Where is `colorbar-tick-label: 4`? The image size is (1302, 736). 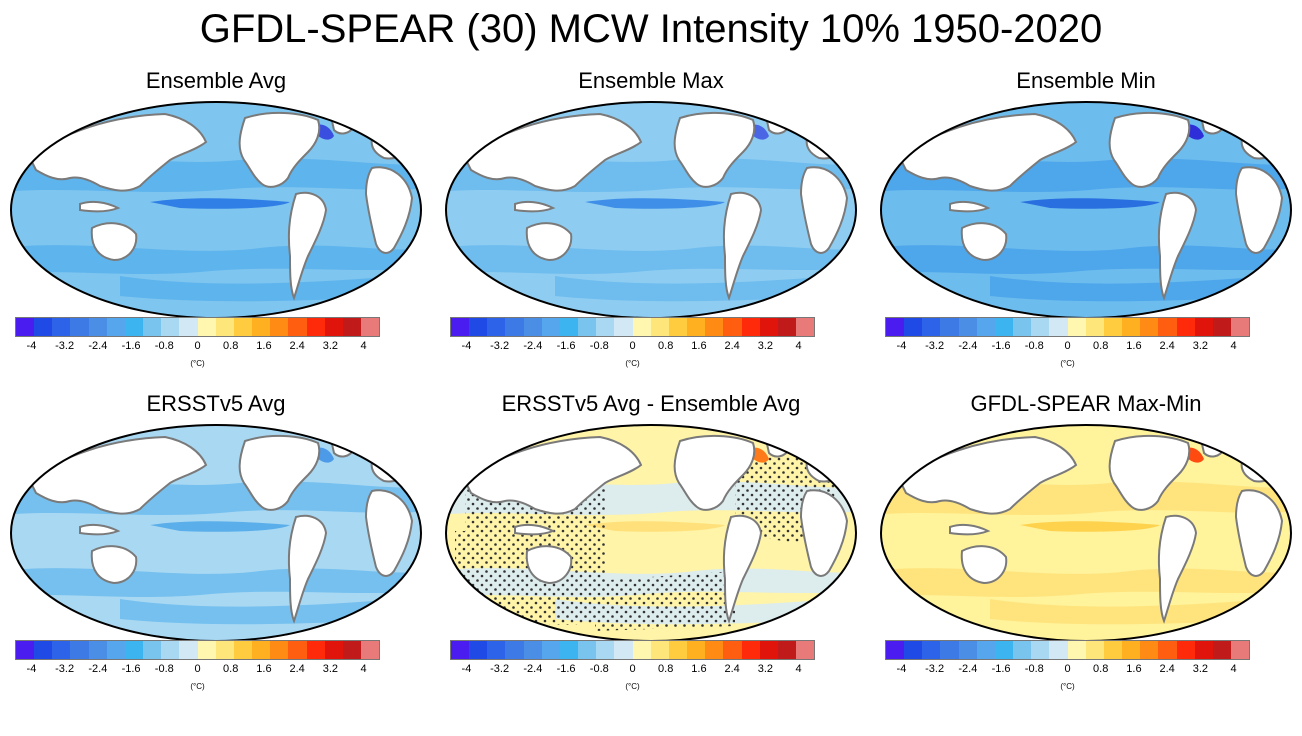 colorbar-tick-label: 4 is located at coordinates (1233, 346).